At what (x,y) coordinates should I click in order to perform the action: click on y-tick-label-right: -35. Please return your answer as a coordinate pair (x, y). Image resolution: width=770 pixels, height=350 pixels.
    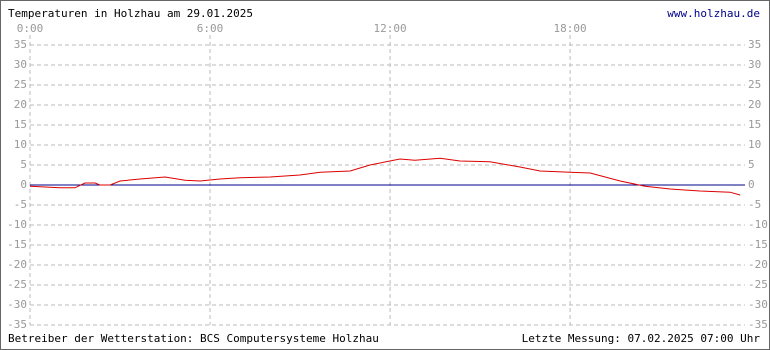
    Looking at the image, I should click on (758, 324).